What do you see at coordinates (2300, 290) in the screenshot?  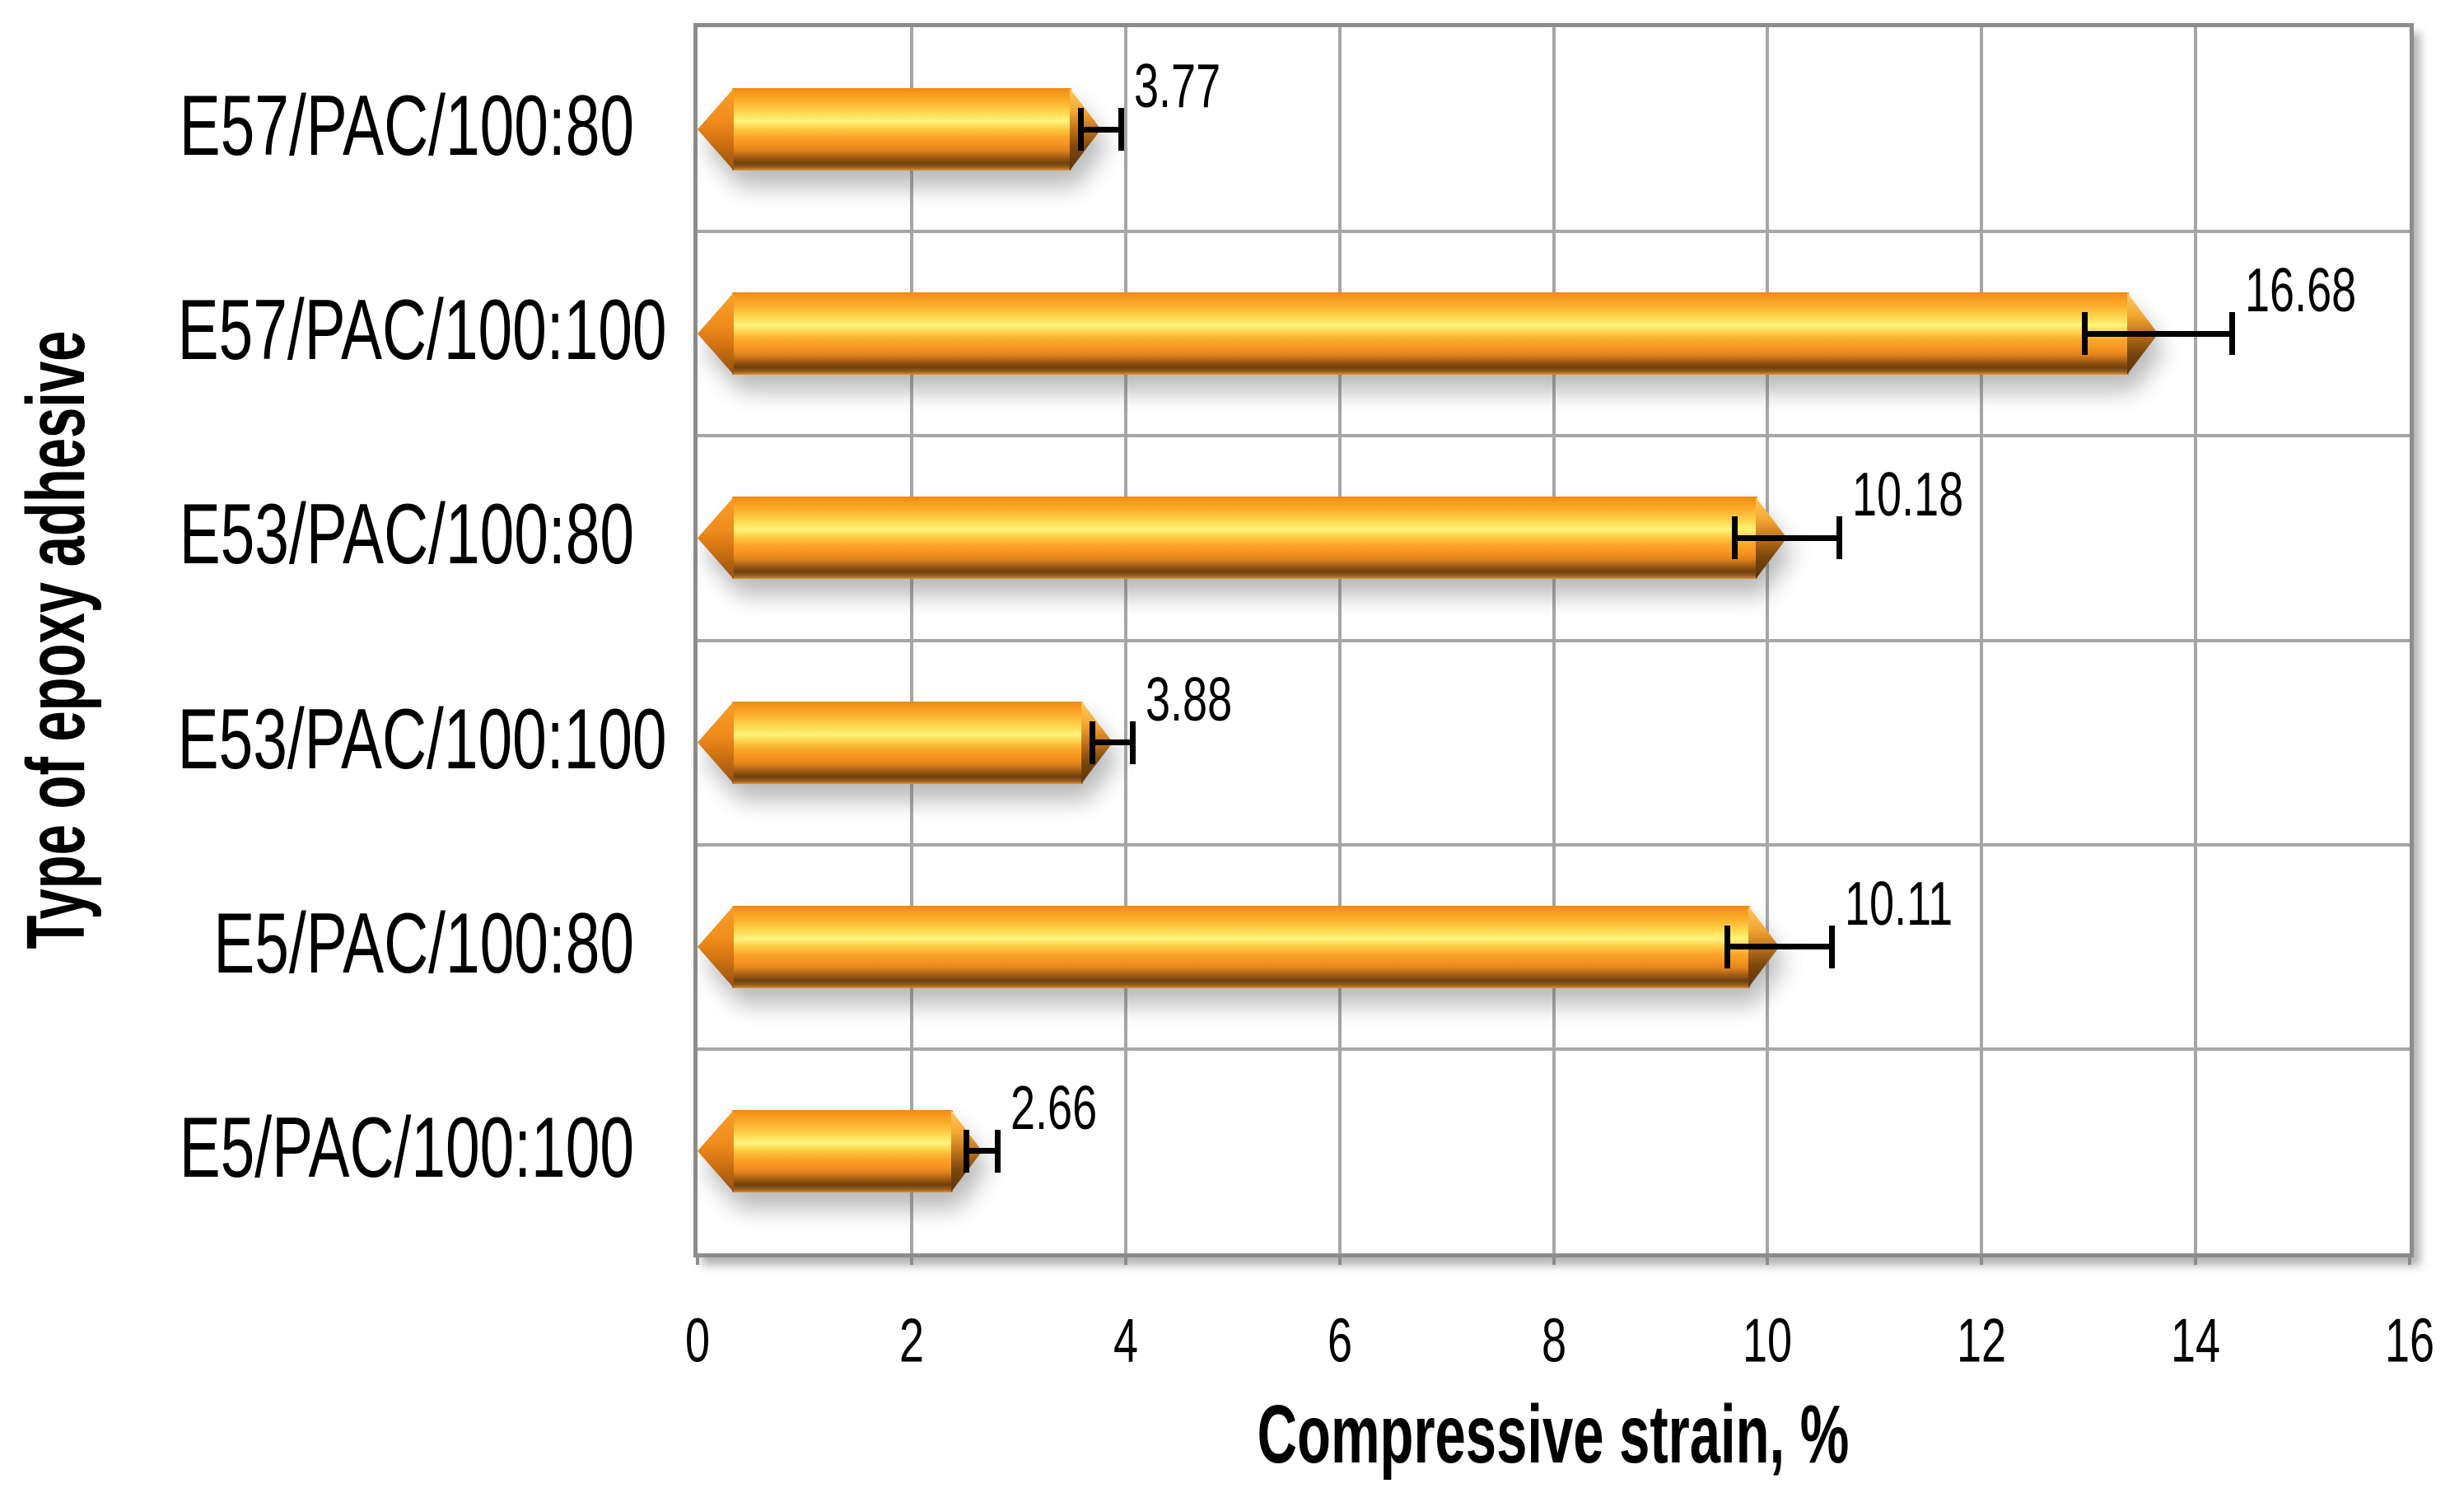 I see `data-label: 16.68` at bounding box center [2300, 290].